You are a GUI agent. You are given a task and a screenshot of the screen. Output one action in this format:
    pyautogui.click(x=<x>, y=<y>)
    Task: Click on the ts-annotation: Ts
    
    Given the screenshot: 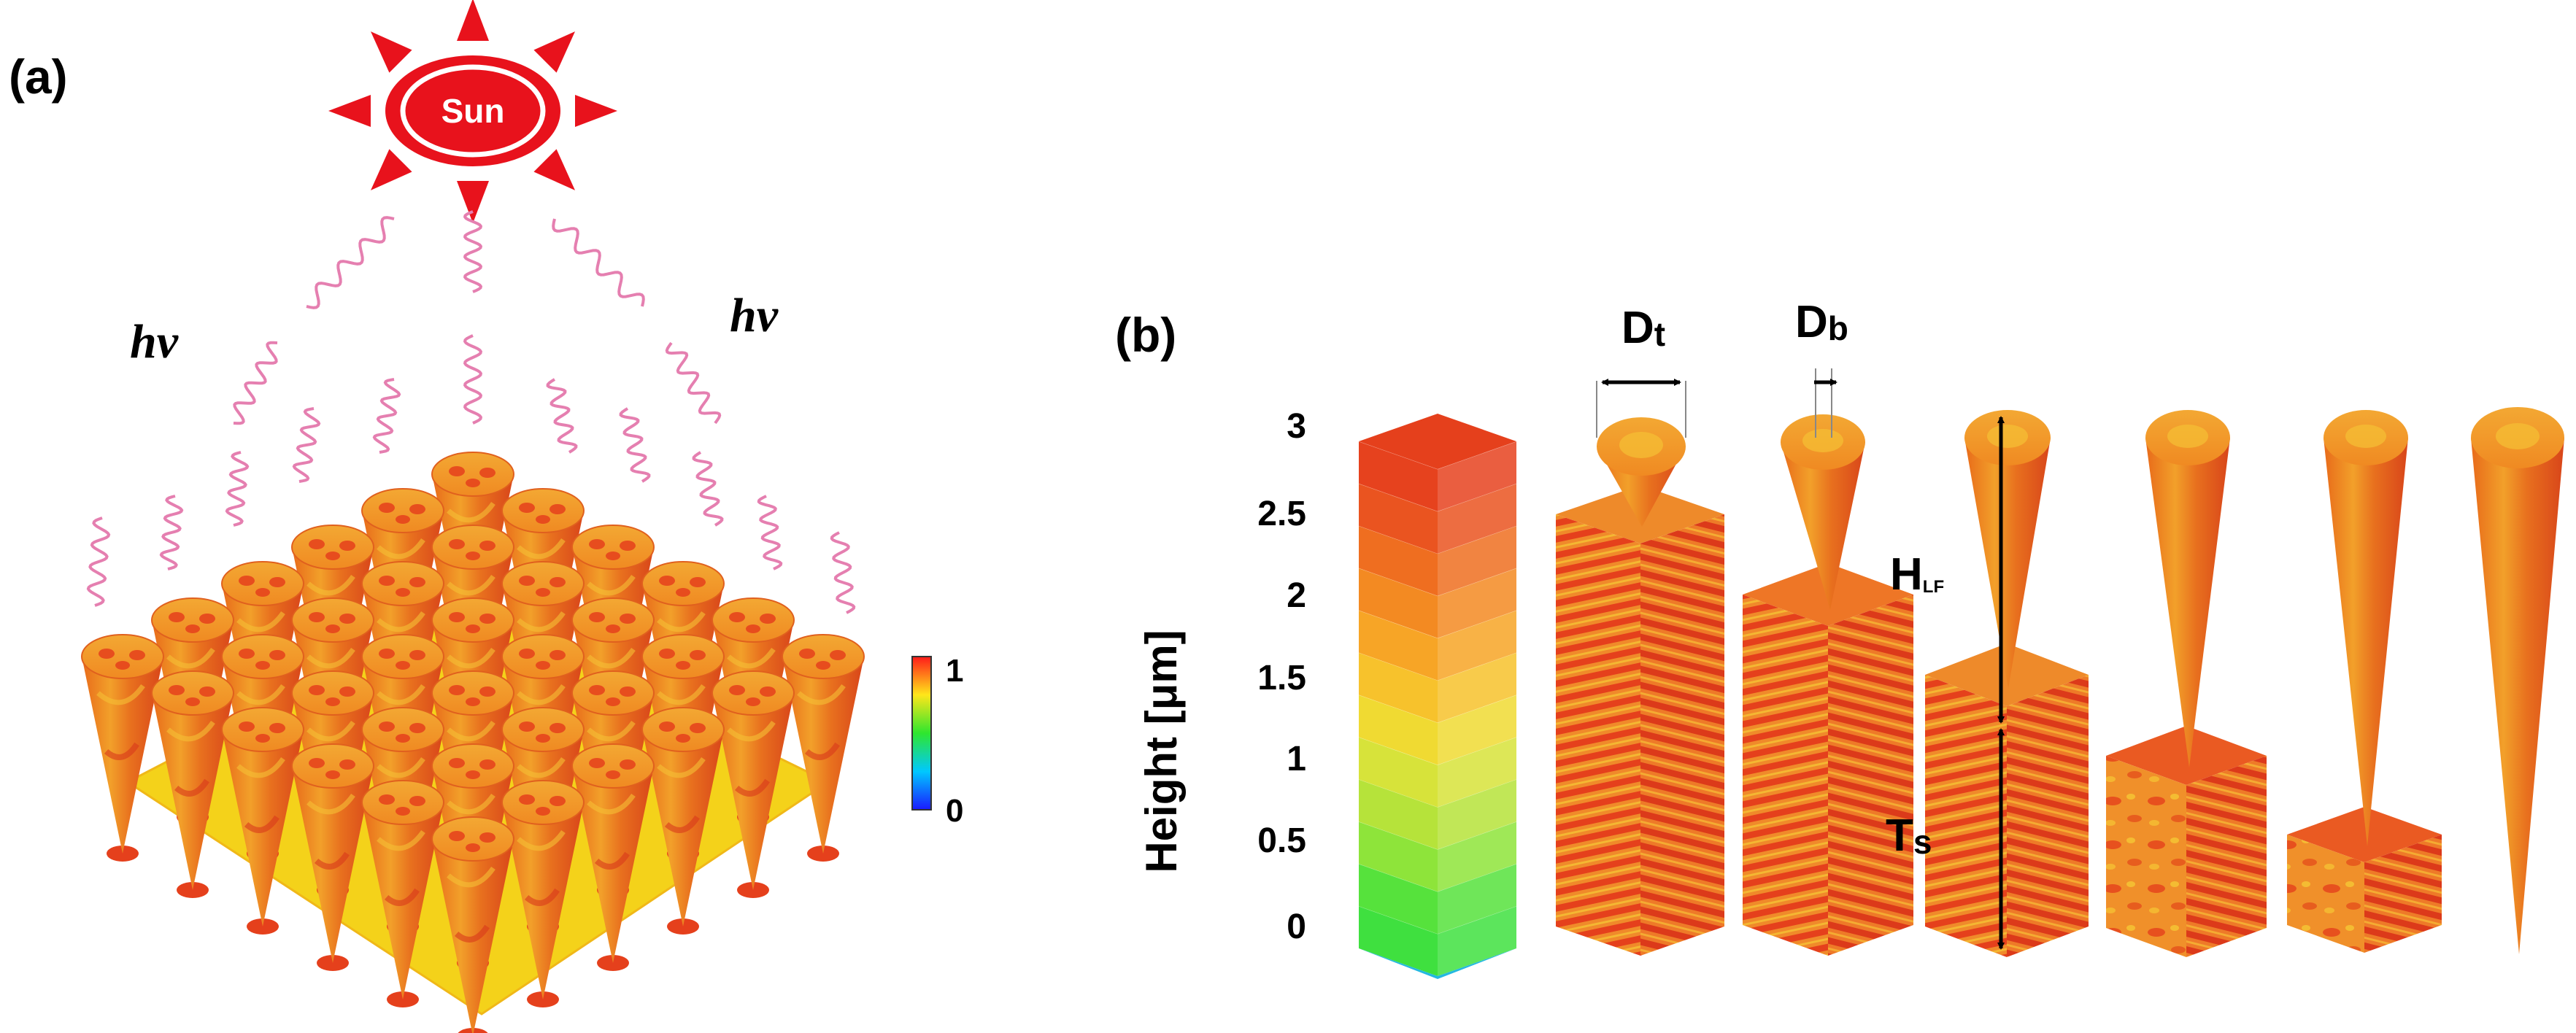 What is the action you would take?
    pyautogui.click(x=1945, y=839)
    